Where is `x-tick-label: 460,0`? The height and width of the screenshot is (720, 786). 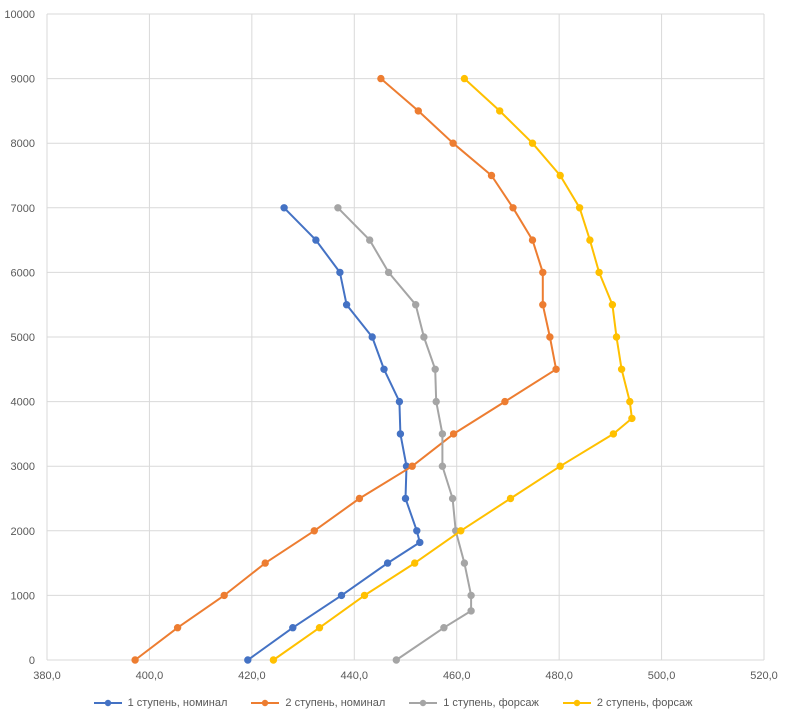
x-tick-label: 460,0 is located at coordinates (457, 676).